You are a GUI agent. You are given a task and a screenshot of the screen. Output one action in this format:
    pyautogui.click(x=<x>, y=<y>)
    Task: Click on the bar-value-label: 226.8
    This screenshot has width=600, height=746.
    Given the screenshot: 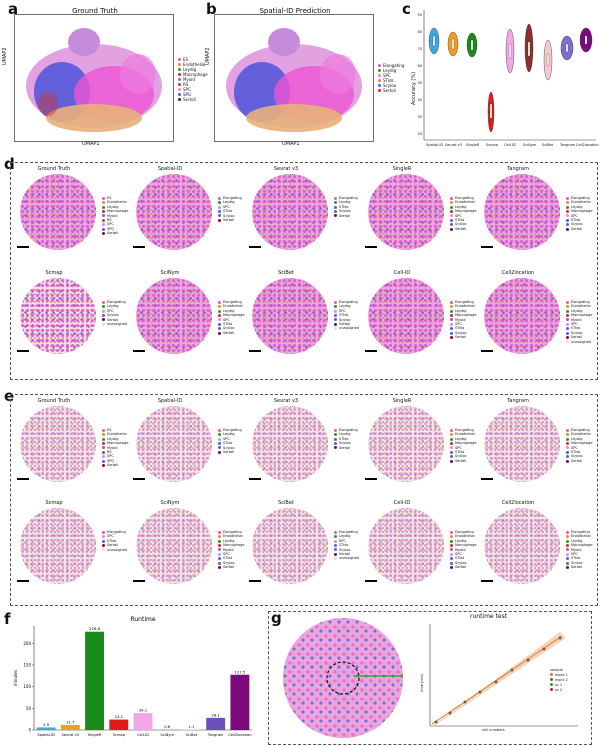 What is the action you would take?
    pyautogui.click(x=94, y=628)
    